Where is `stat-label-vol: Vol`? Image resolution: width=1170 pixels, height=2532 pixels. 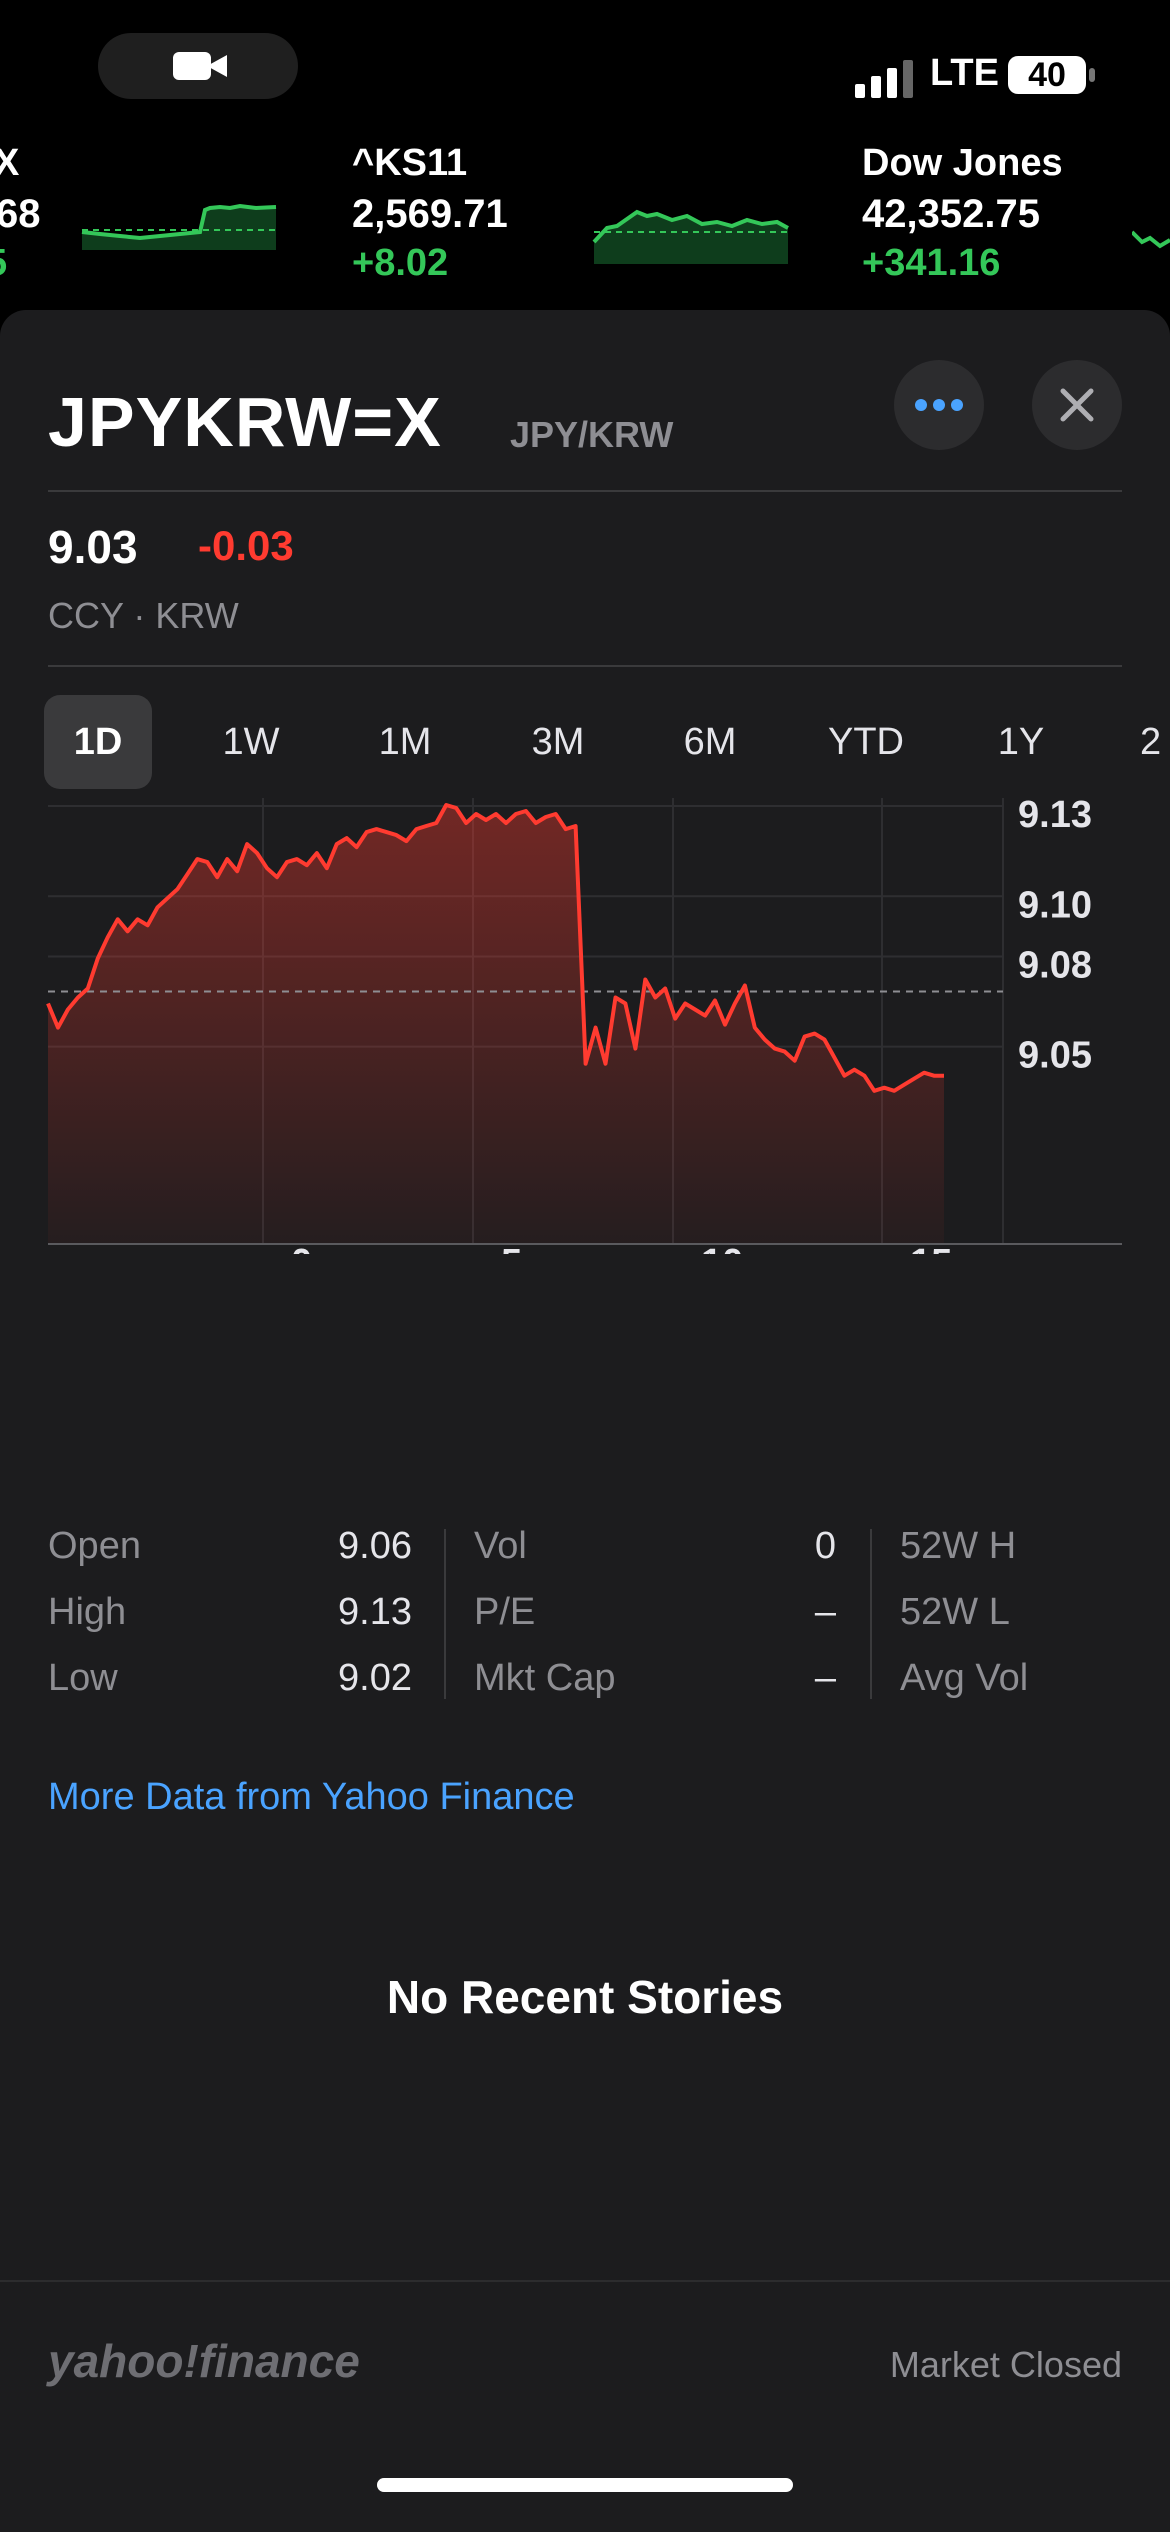 stat-label-vol: Vol is located at coordinates (500, 1546).